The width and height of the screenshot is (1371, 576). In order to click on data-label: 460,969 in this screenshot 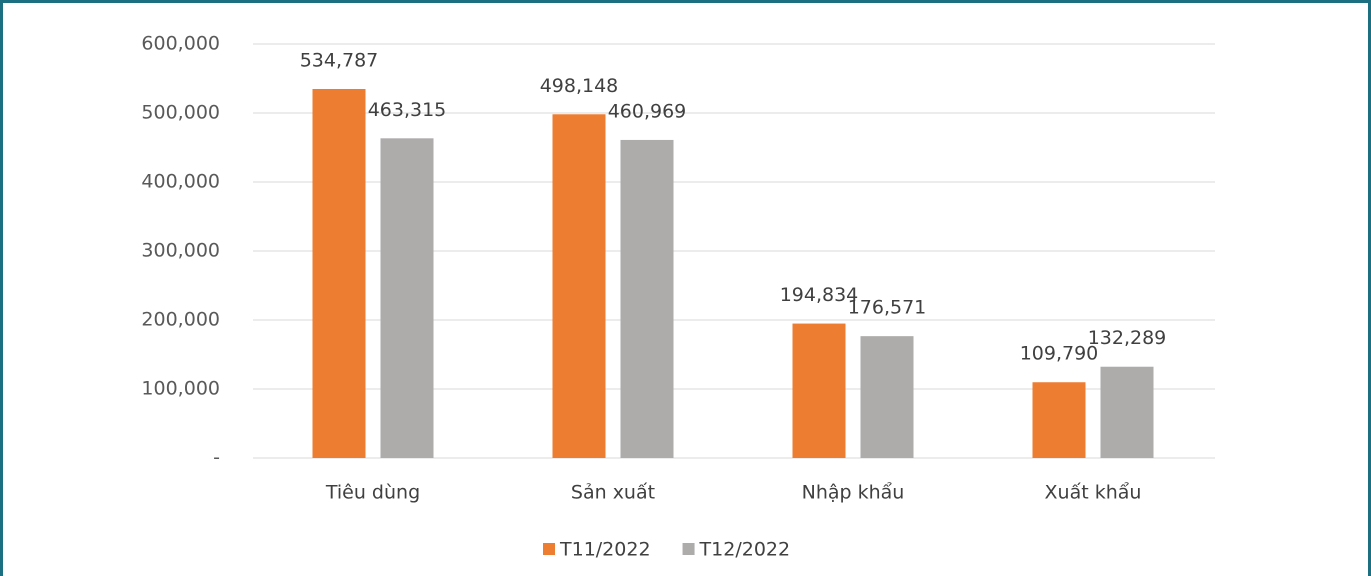, I will do `click(647, 111)`.